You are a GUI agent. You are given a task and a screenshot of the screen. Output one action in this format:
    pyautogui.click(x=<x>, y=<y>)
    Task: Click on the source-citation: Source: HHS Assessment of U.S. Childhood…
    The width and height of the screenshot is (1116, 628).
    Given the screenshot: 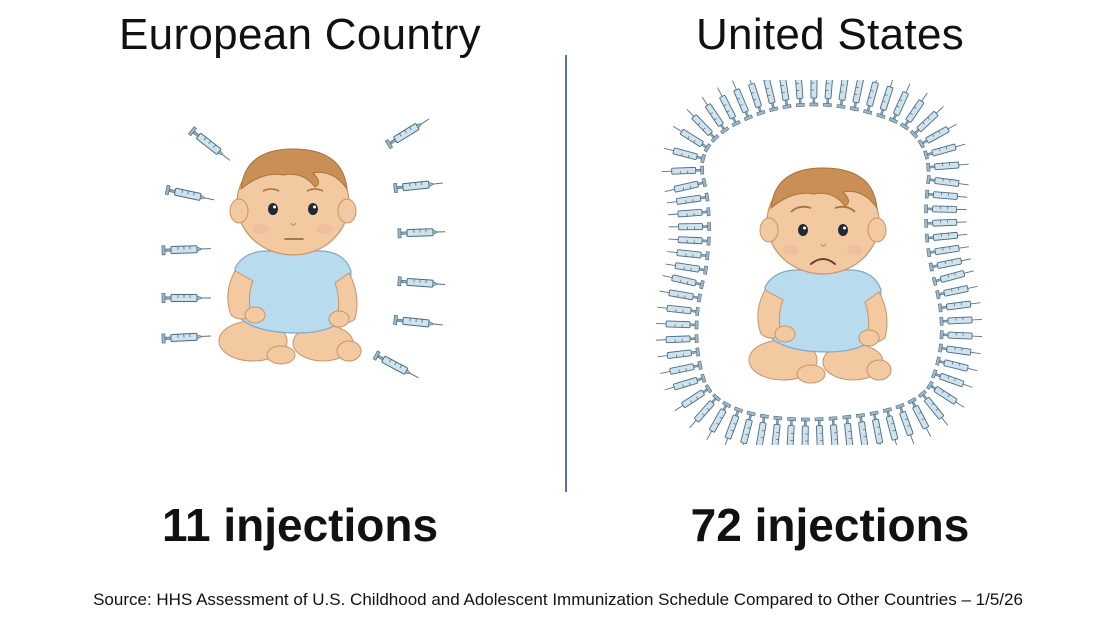 What is the action you would take?
    pyautogui.click(x=558, y=599)
    